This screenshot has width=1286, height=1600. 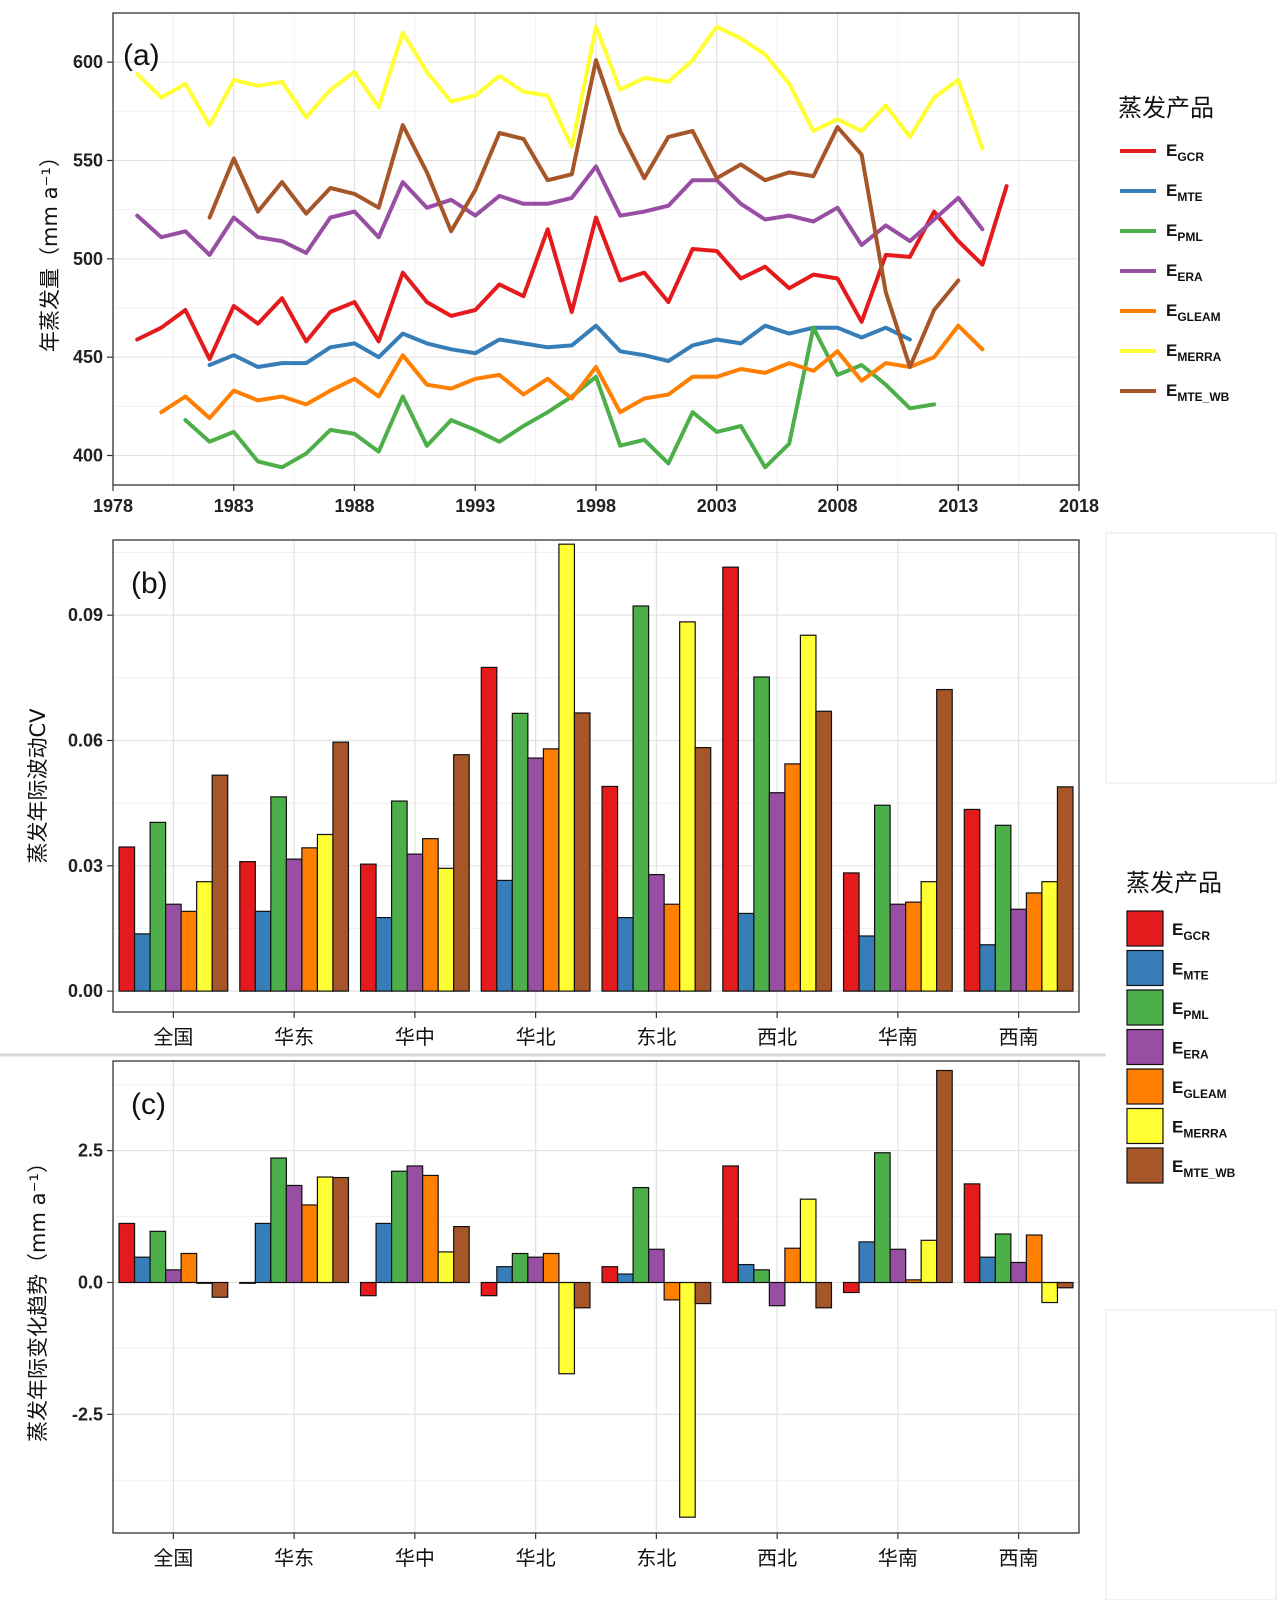 I want to click on y-tick-label: 600, so click(x=88, y=62).